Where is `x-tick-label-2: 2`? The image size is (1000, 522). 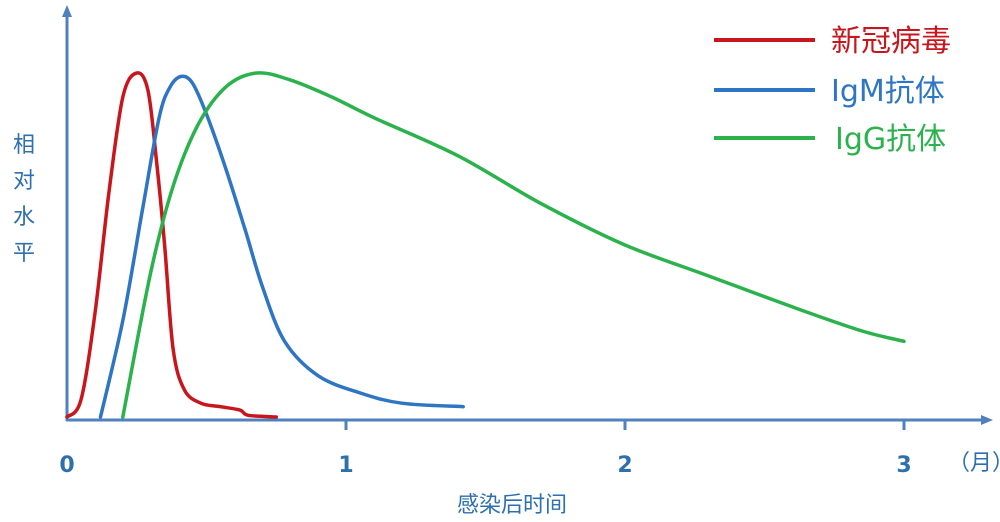 x-tick-label-2: 2 is located at coordinates (624, 465).